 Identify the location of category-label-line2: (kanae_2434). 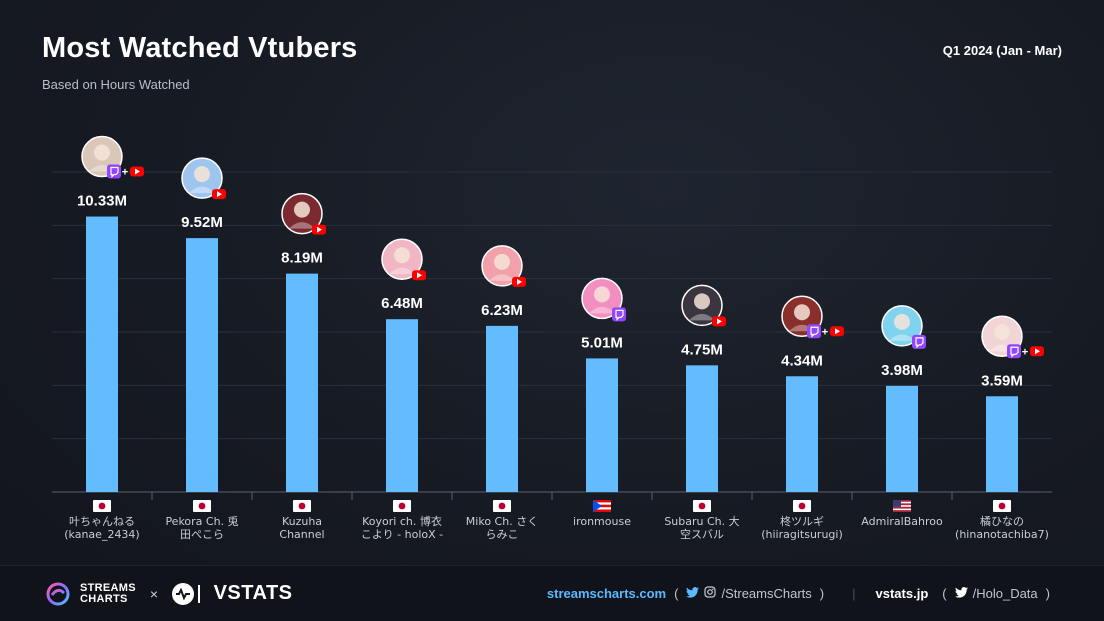
(101, 534).